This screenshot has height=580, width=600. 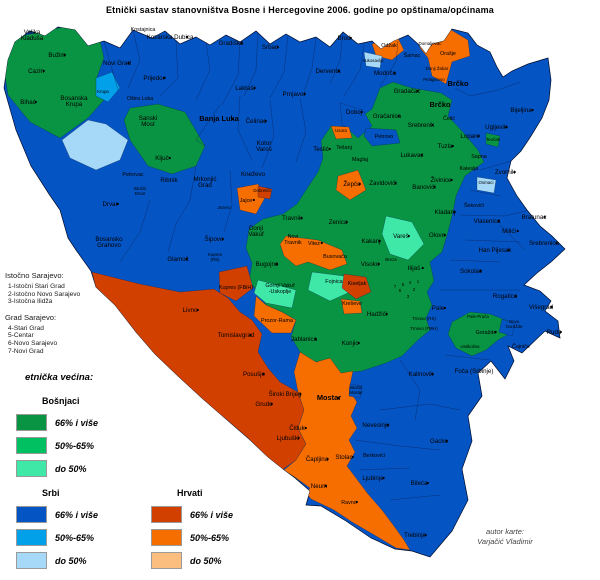 I want to click on region-dobretici, so click(x=265, y=192).